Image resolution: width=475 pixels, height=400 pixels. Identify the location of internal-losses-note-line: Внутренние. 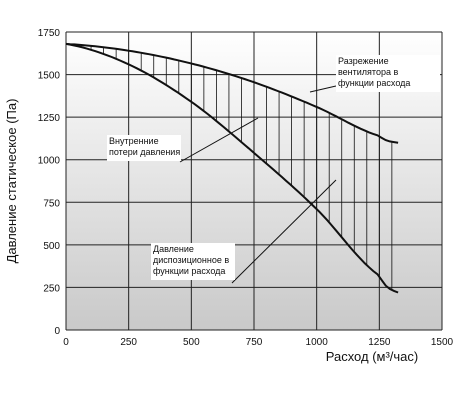
(134, 141).